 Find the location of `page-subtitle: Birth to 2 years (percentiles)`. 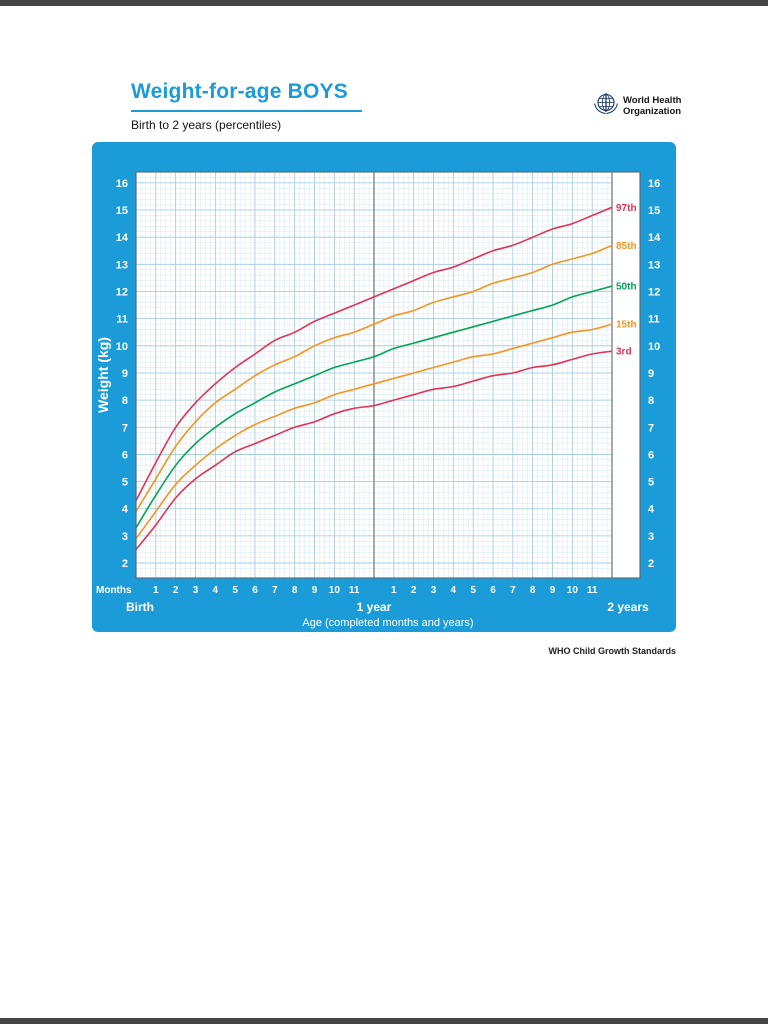

page-subtitle: Birth to 2 years (percentiles) is located at coordinates (206, 125).